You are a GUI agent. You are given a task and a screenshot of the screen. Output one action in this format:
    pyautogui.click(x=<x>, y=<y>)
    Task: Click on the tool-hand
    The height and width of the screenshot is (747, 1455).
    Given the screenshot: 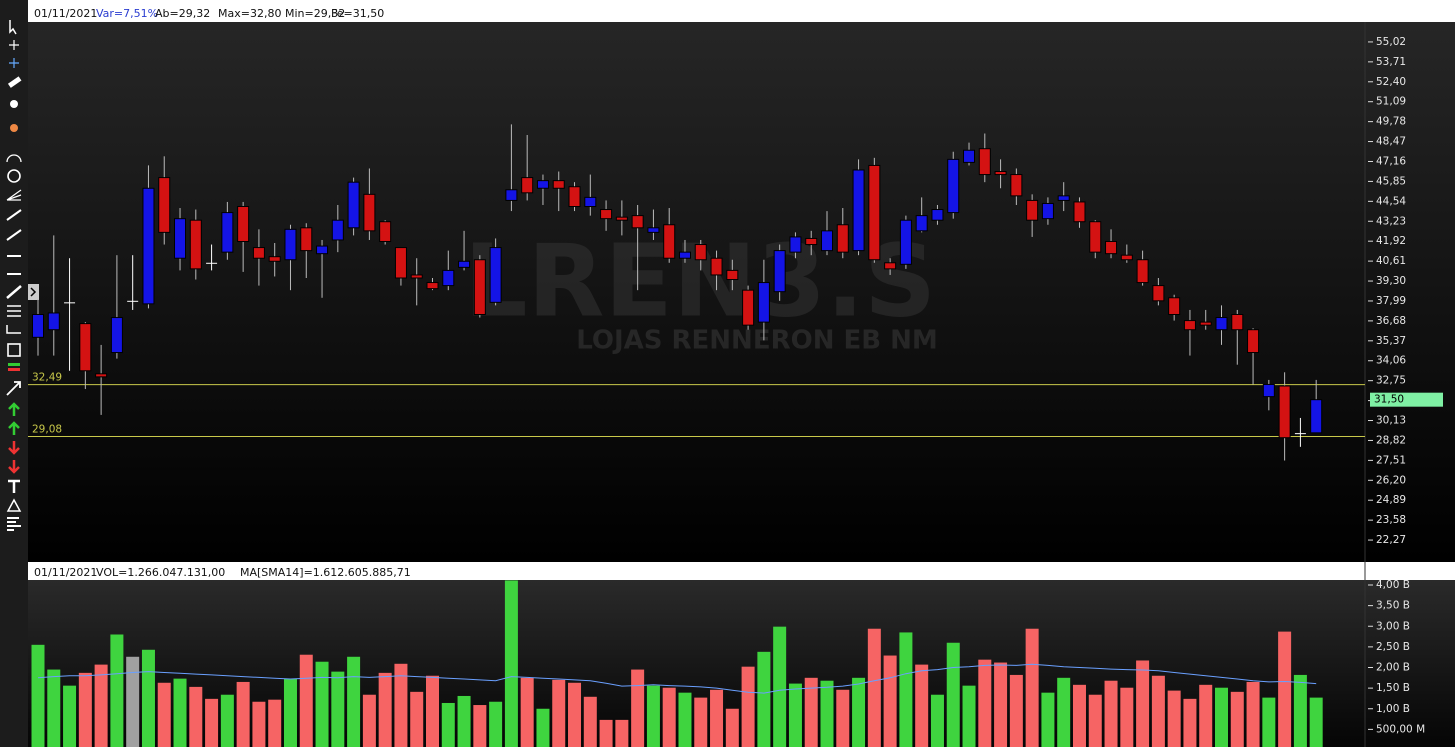 What is the action you would take?
    pyautogui.click(x=14, y=104)
    